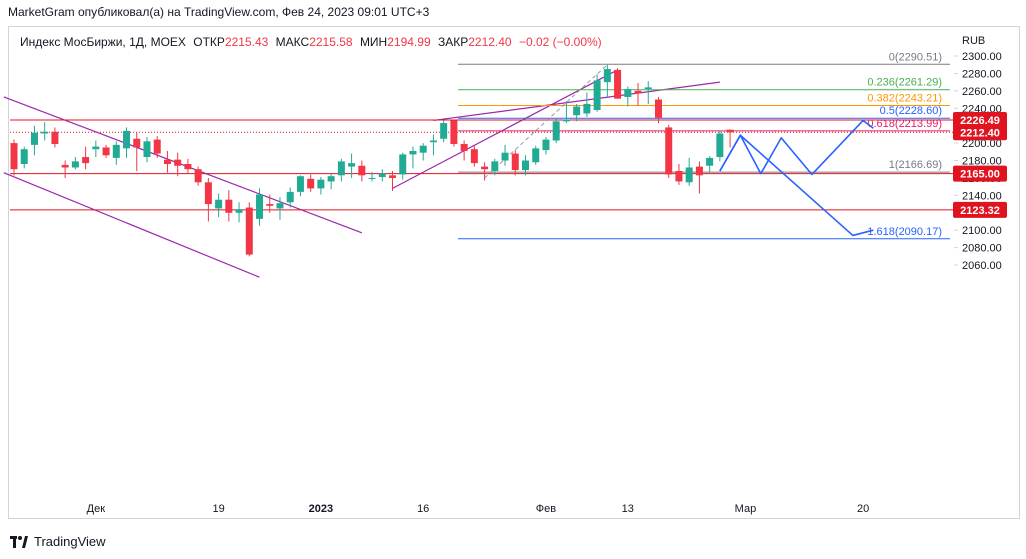  What do you see at coordinates (321, 509) in the screenshot?
I see `x-tick-label: 2023` at bounding box center [321, 509].